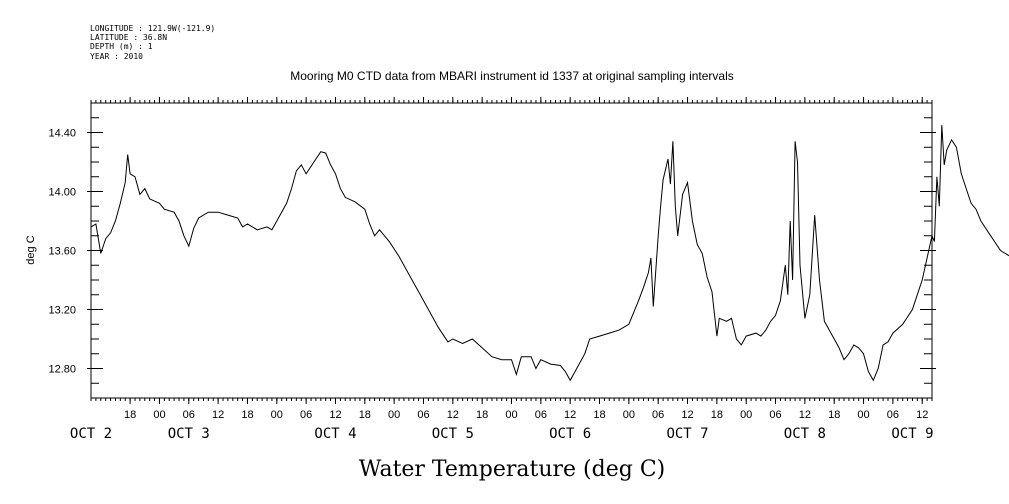  I want to click on depth-text: DEPTH (m) : 1, so click(121, 46).